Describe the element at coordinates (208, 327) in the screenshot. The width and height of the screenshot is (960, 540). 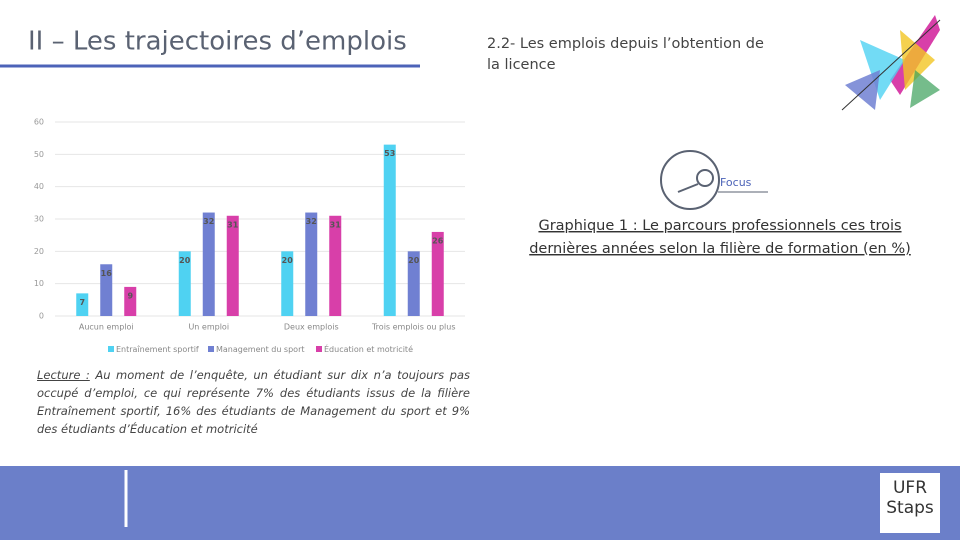
I see `x-tick-label: Un emploi` at that location.